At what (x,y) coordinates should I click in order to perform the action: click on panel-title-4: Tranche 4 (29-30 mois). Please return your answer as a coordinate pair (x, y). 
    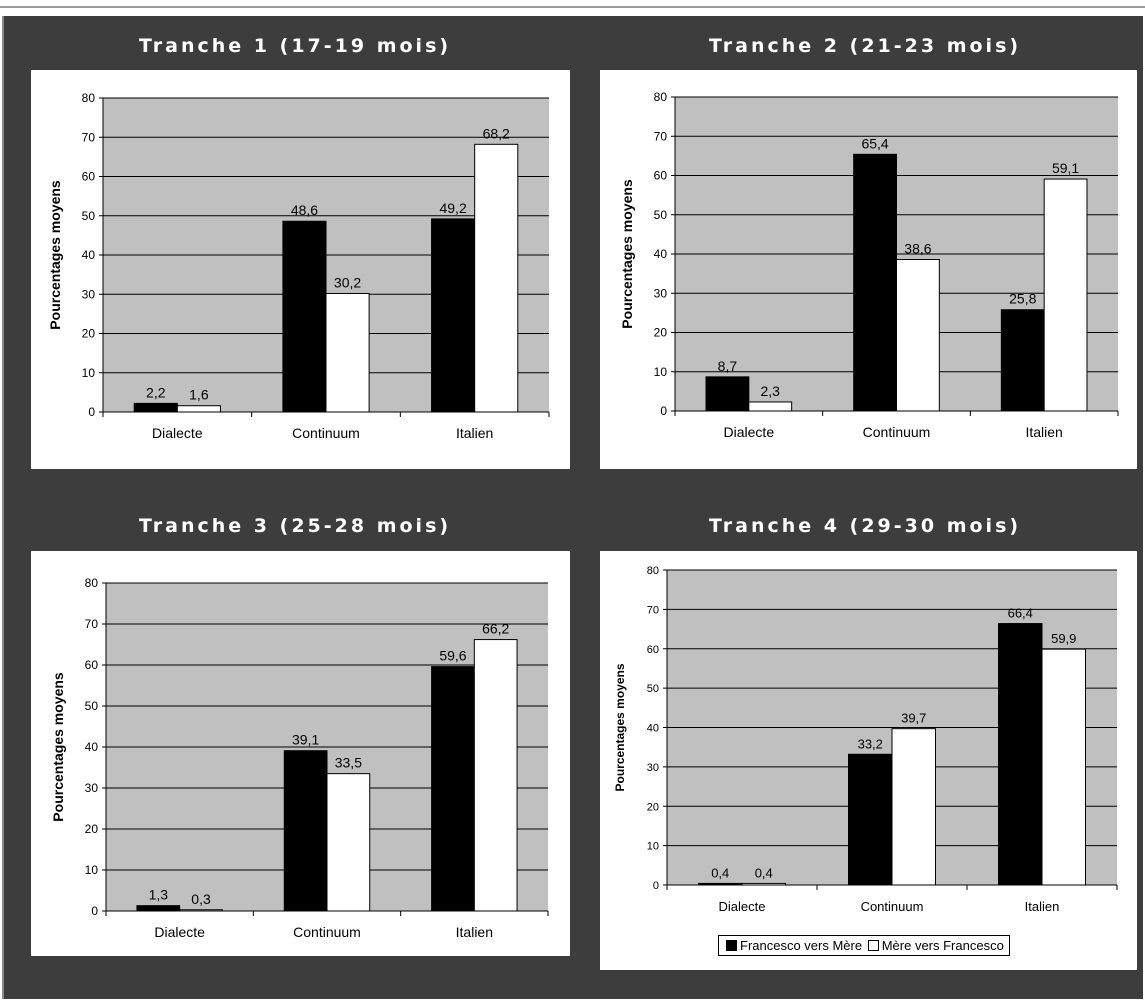
    Looking at the image, I should click on (865, 526).